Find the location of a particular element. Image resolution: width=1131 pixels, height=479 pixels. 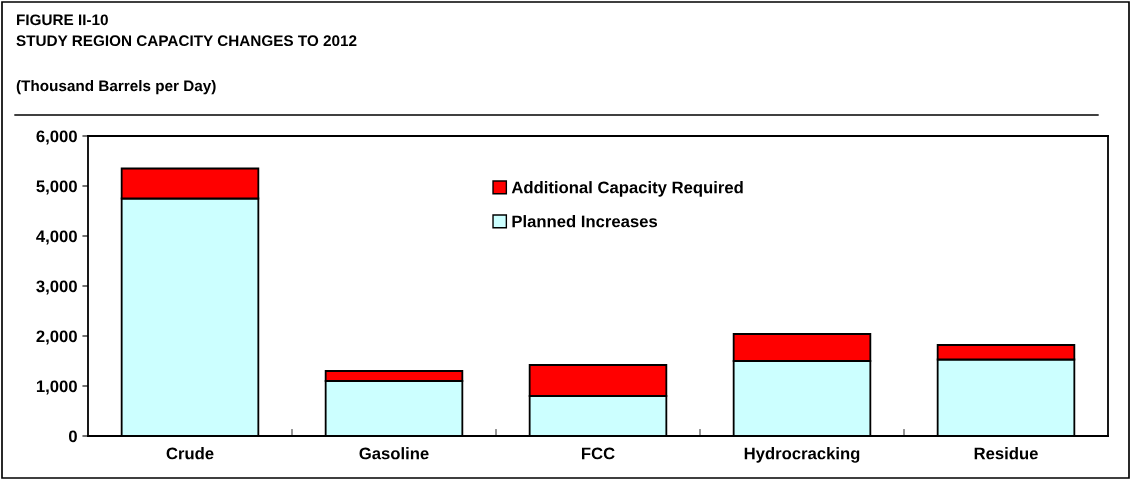

x-tick-label: FCC is located at coordinates (598, 453).